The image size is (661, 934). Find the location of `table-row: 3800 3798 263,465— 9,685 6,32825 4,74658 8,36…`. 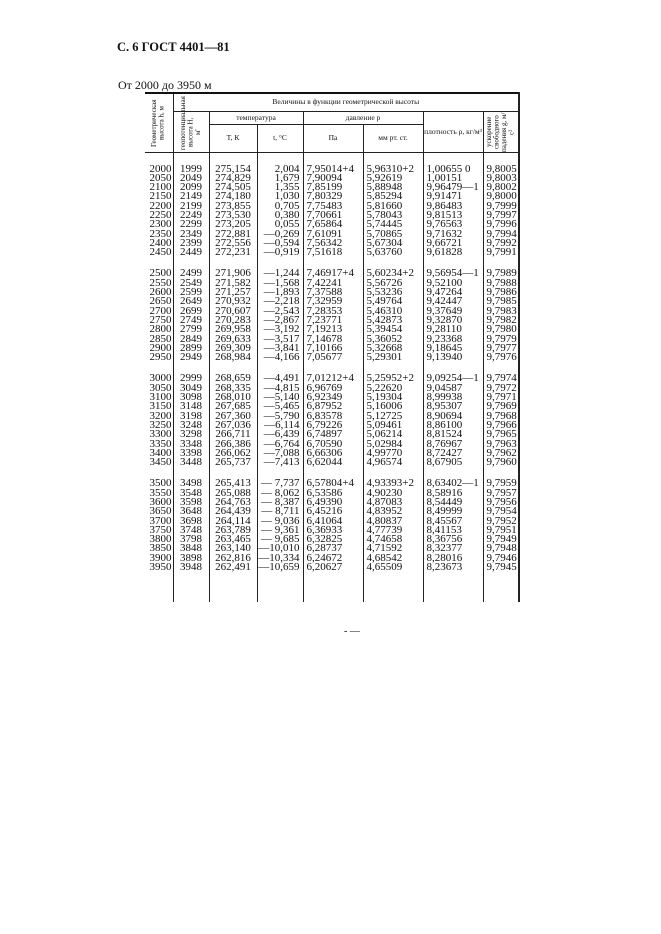

table-row: 3800 3798 263,465— 9,685 6,32825 4,74658 8,36… is located at coordinates (333, 539).